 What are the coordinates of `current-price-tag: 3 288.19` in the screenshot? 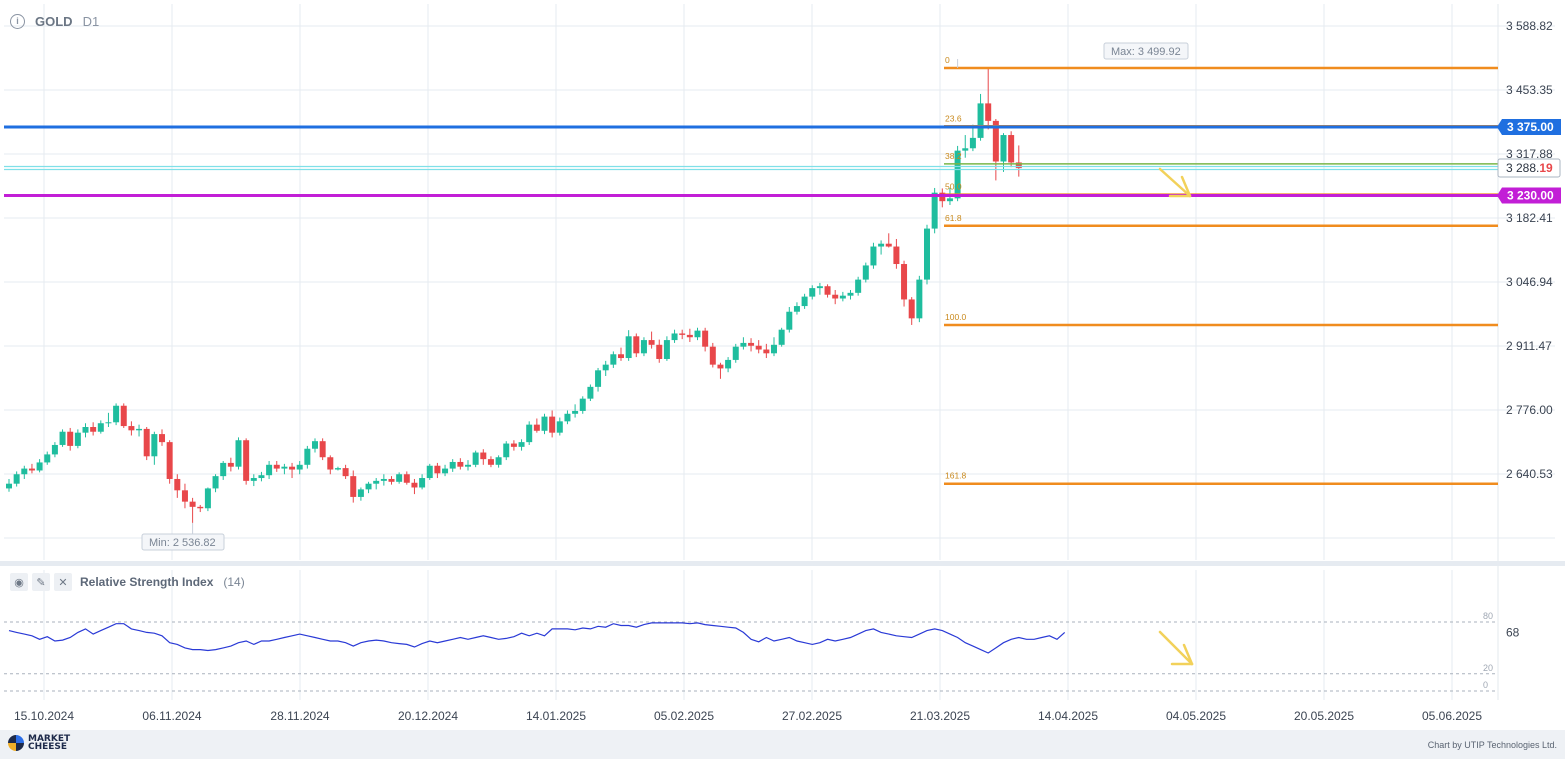 It's located at (1529, 168).